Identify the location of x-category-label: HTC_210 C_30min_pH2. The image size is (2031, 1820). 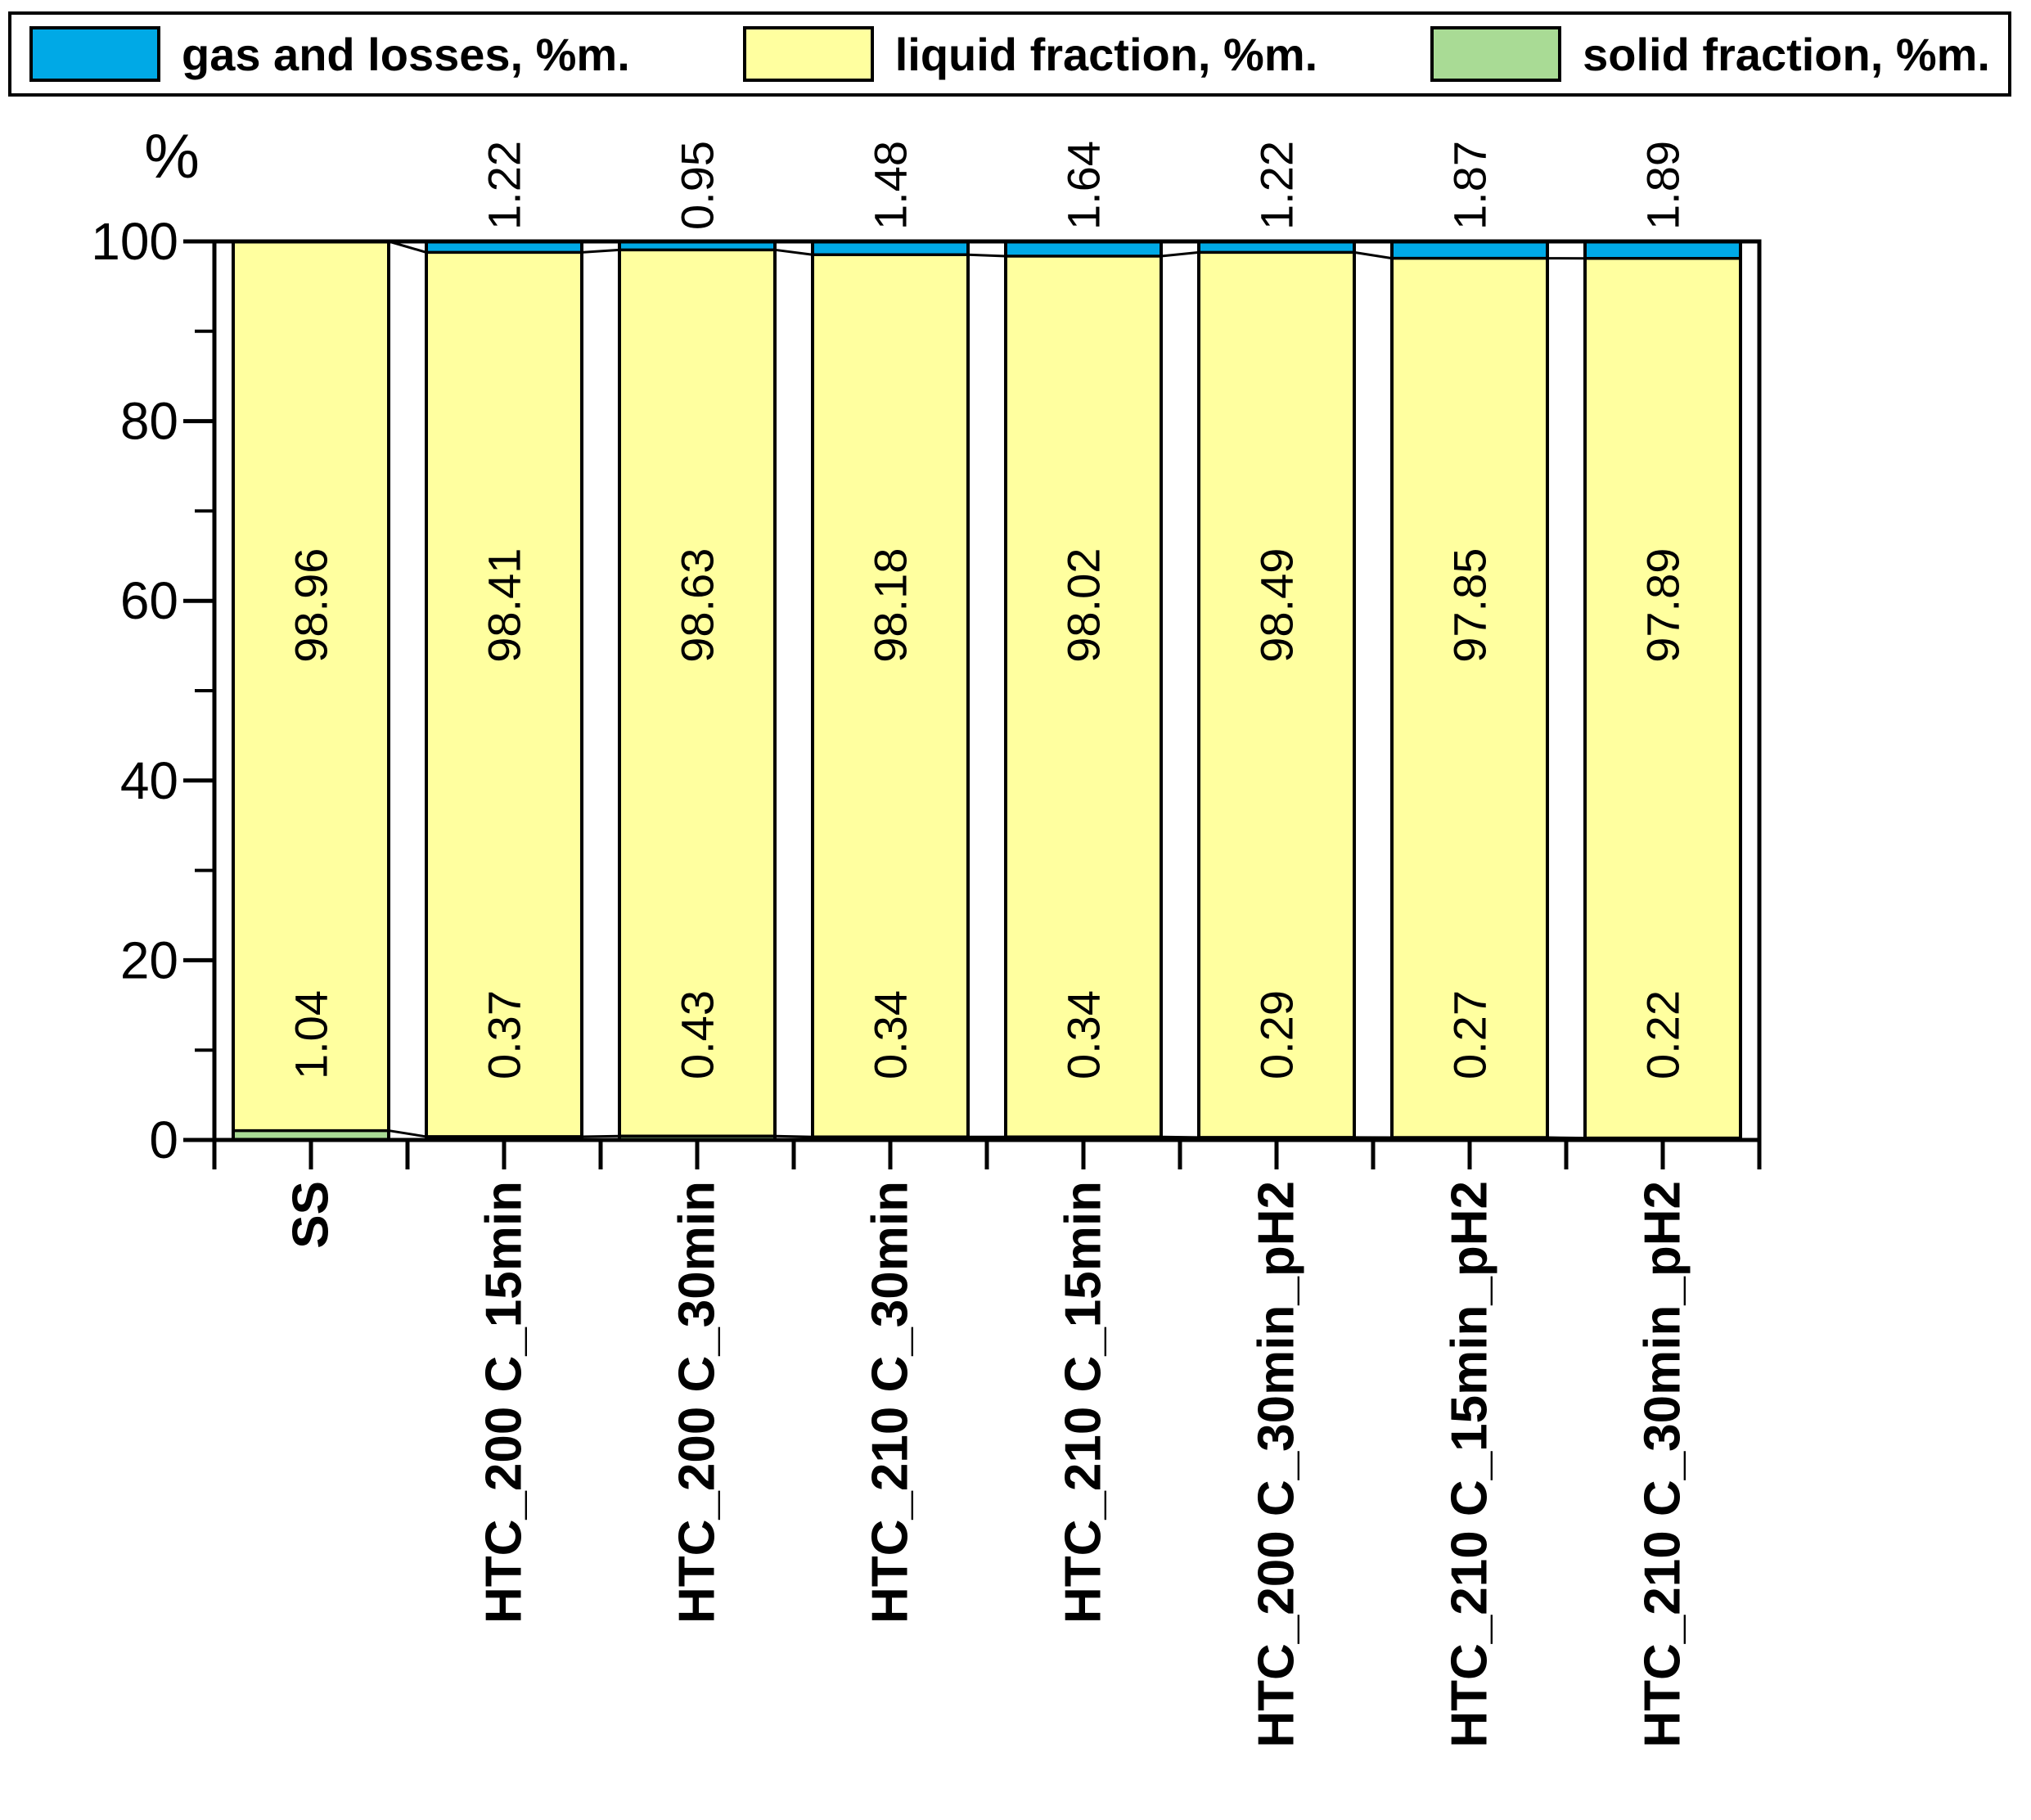
(1663, 1465).